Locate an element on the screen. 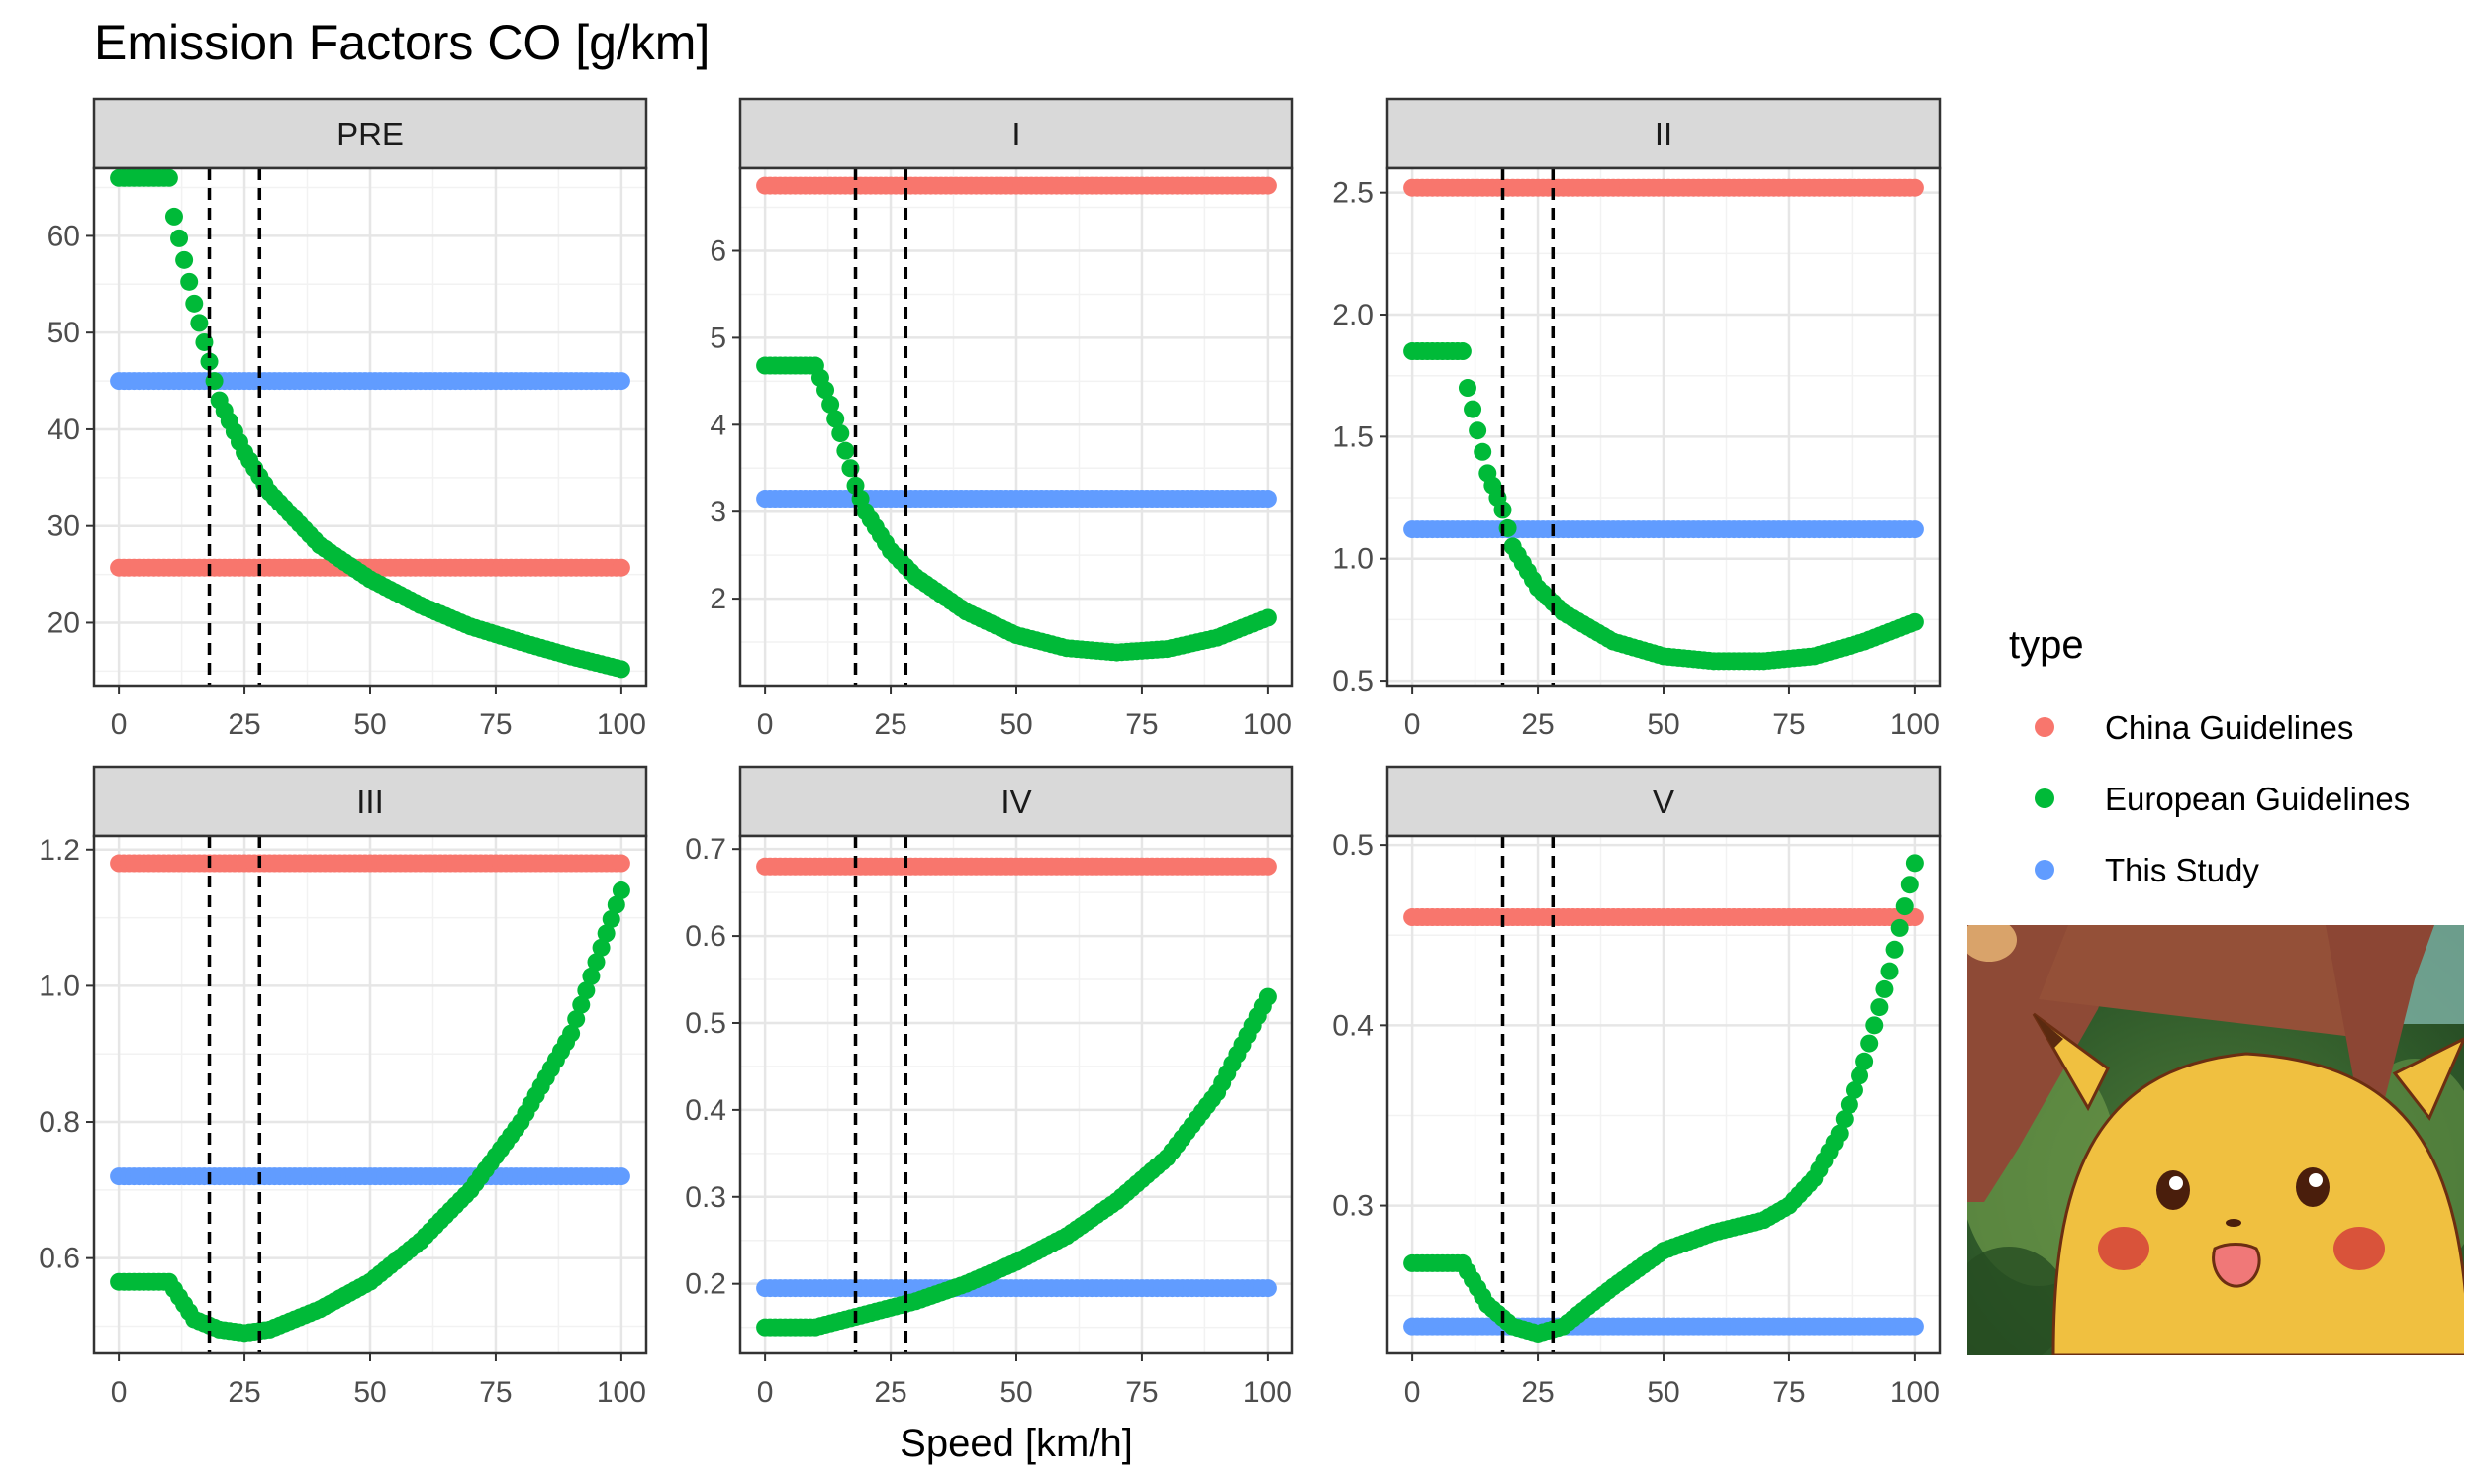  panel-II: II 0 25 50 75 100 0.5 1.0 1.5 2.0 2.5 is located at coordinates (1637, 419).